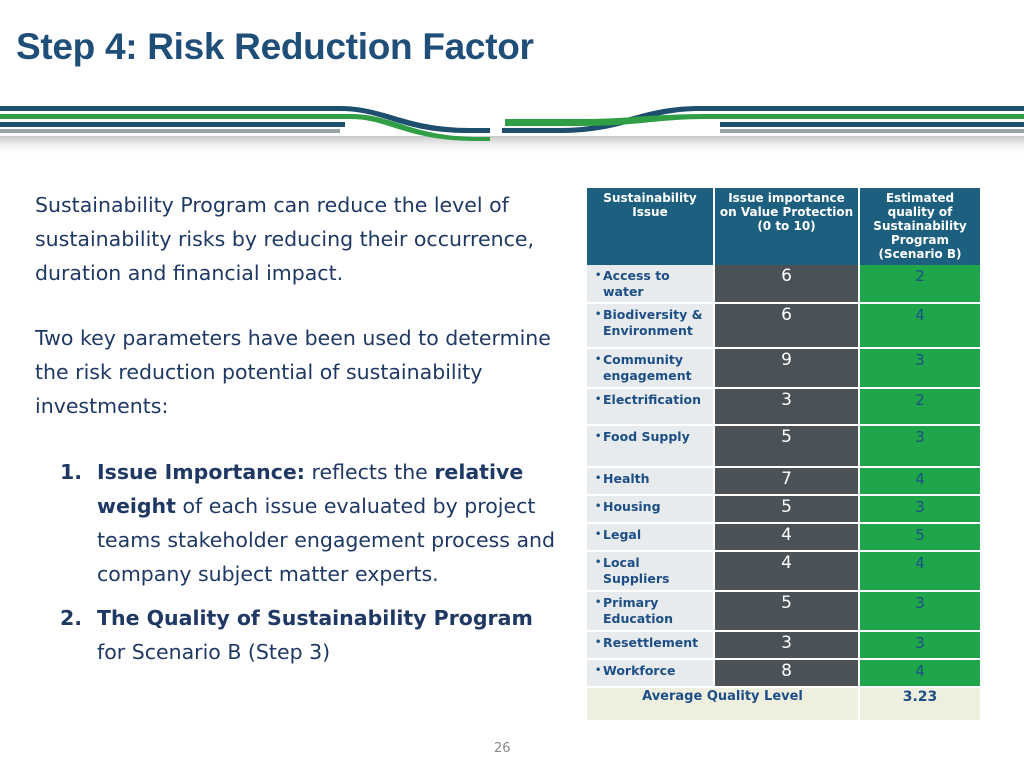 The image size is (1024, 768). I want to click on banner-navy-band-left, so click(245, 119).